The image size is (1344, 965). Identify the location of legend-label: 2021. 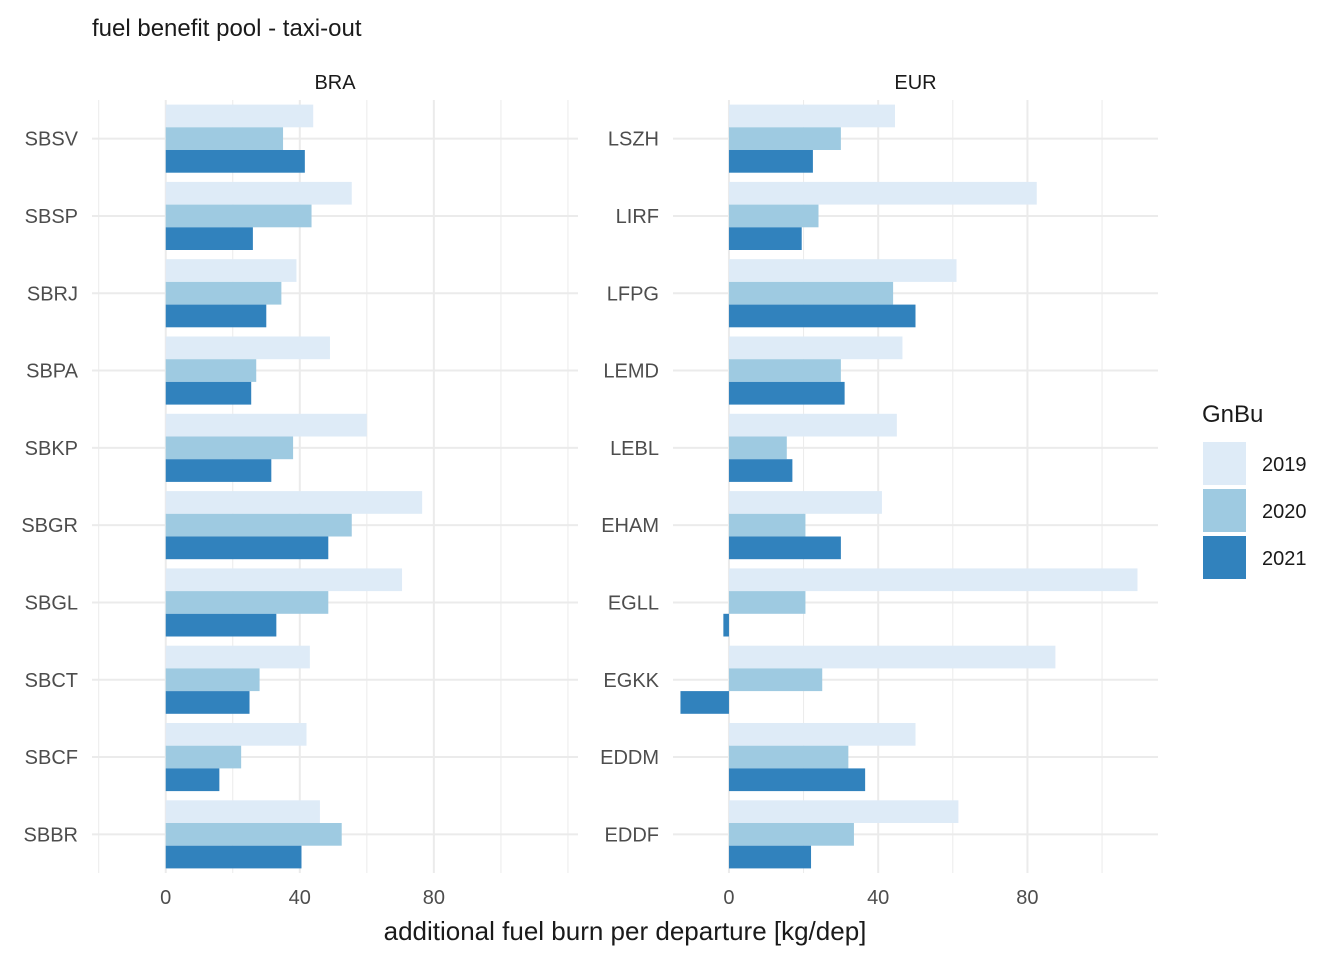
(1284, 559).